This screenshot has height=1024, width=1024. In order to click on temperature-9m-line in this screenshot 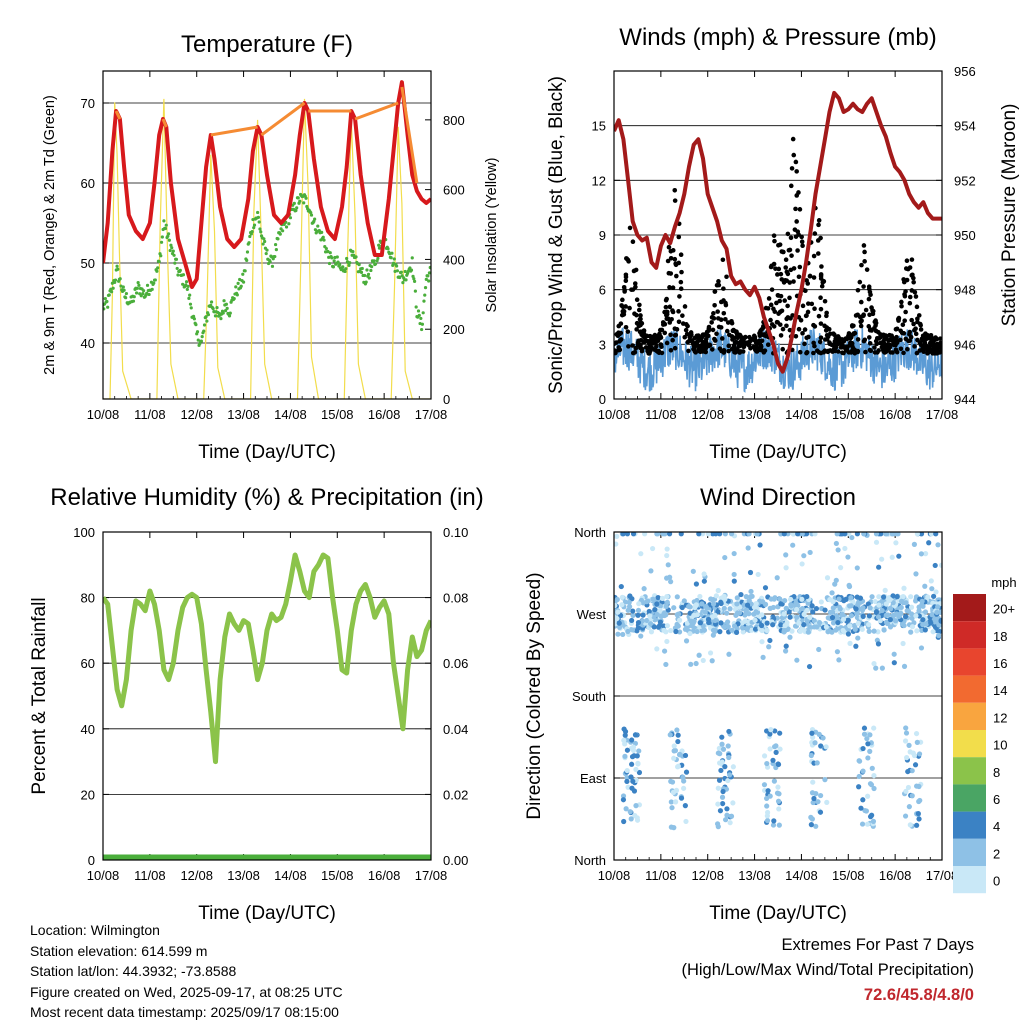, I will do `click(376, 111)`.